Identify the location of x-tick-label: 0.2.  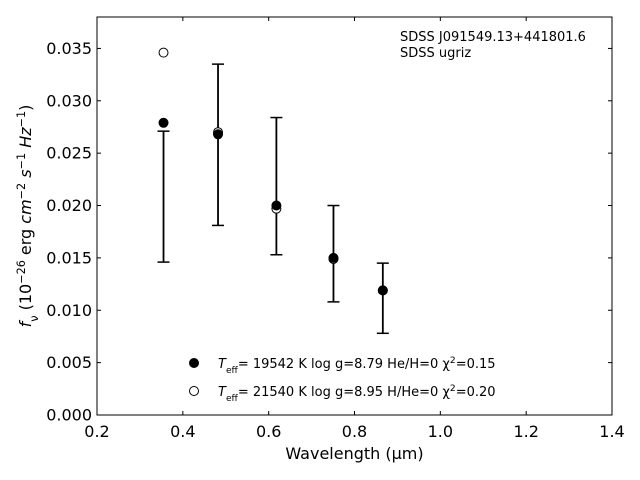
(96, 431).